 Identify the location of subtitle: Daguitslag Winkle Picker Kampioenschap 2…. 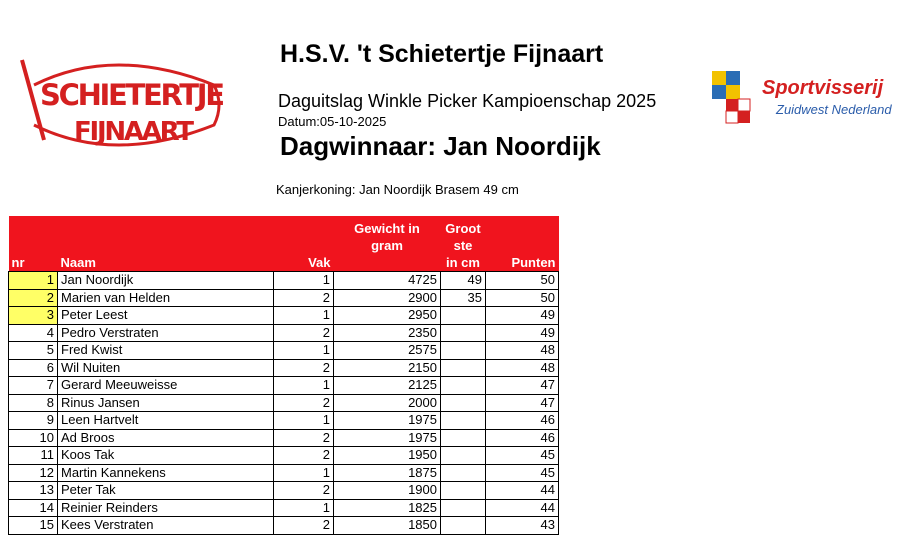
(467, 101).